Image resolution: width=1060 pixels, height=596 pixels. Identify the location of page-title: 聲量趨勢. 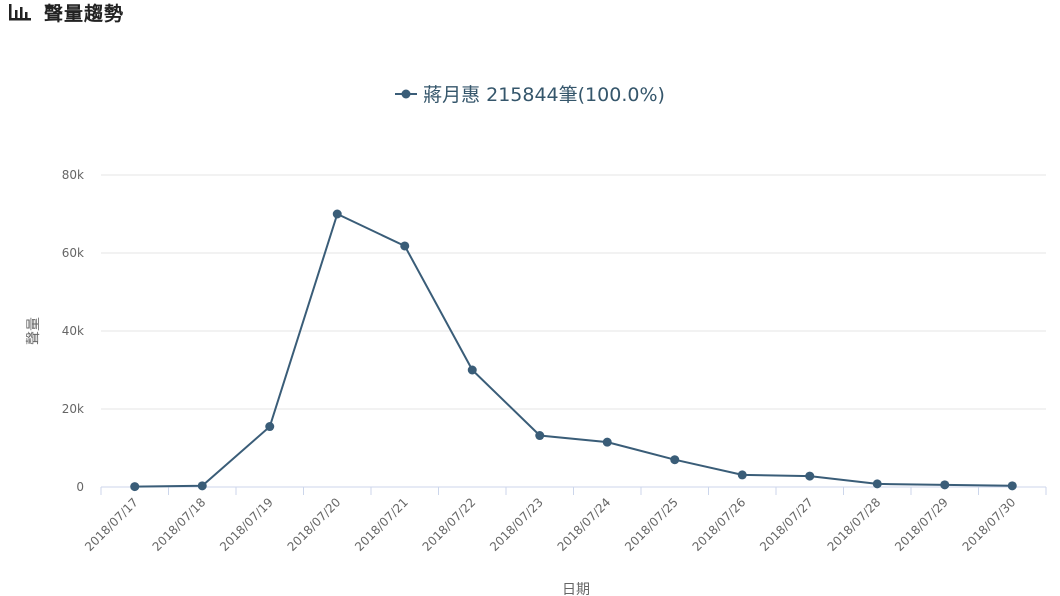
(84, 13).